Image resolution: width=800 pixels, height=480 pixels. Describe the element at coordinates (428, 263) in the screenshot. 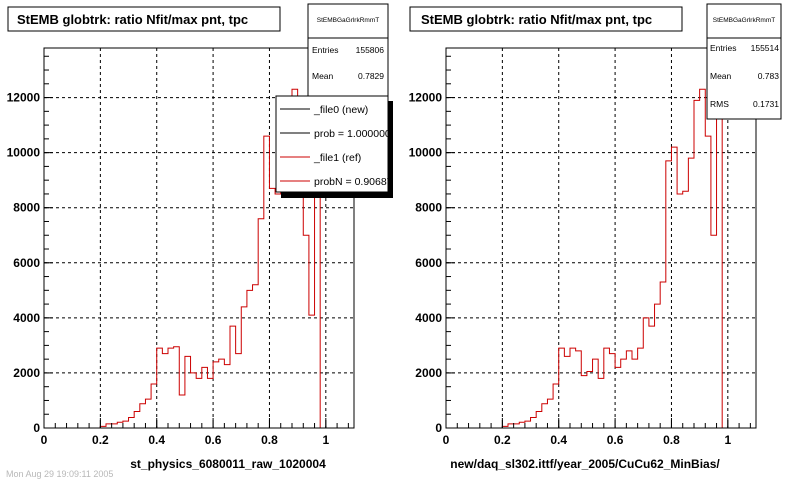

I see `right-y-tick-label: 6000` at that location.